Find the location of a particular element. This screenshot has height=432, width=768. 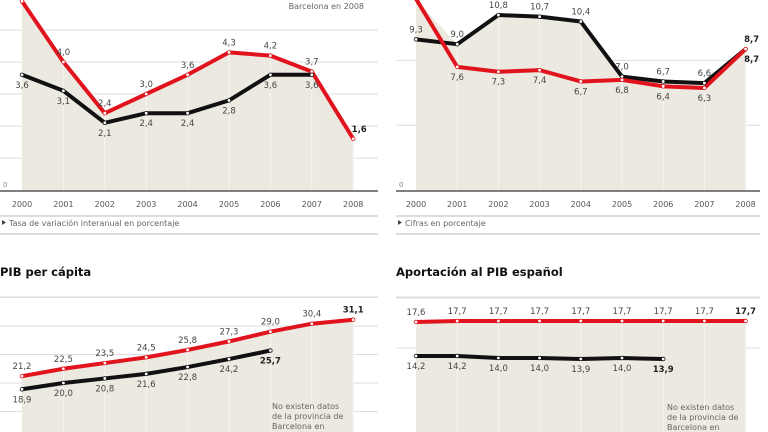

data-label: 2,1 is located at coordinates (105, 134).